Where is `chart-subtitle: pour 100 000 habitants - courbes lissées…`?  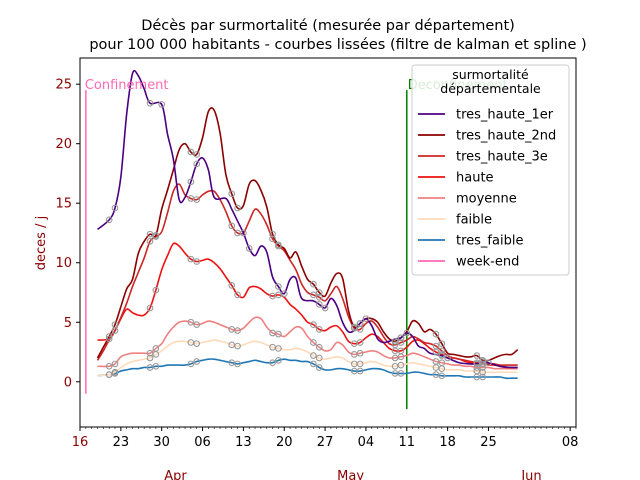
chart-subtitle: pour 100 000 habitants - courbes lissées… is located at coordinates (337, 45).